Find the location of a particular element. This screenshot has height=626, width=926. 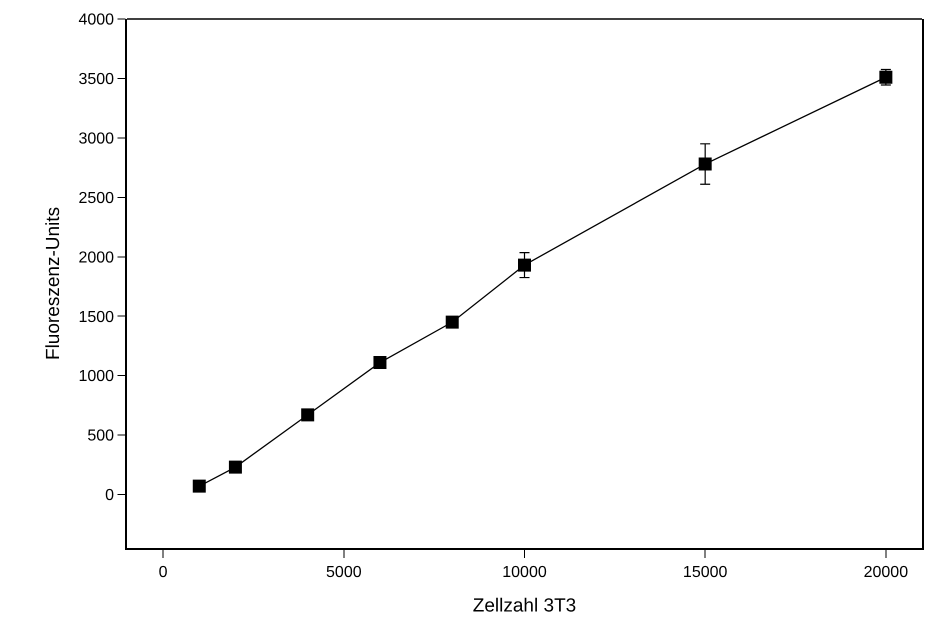

x-tick-label: 15000 is located at coordinates (705, 572).